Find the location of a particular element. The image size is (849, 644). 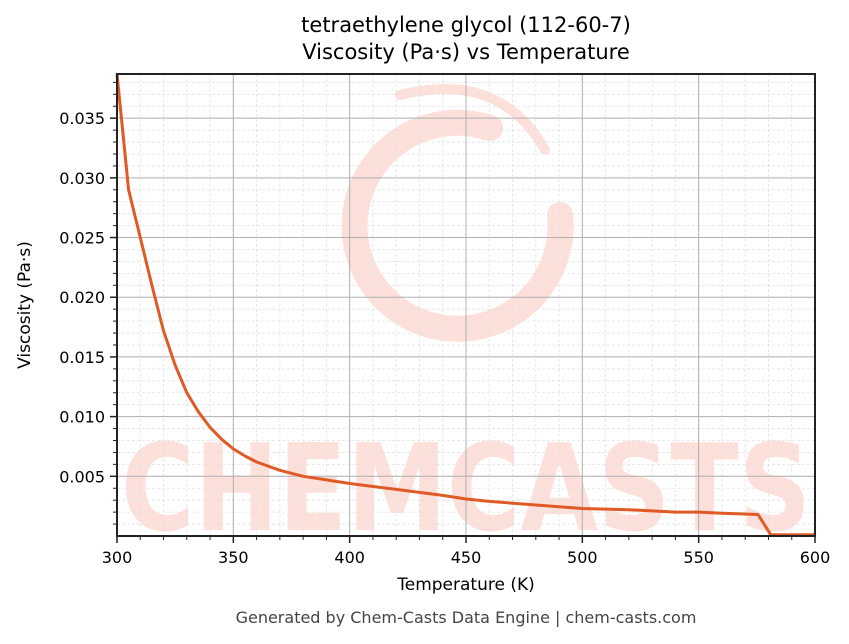

watermark-ring-icon is located at coordinates (457, 225).